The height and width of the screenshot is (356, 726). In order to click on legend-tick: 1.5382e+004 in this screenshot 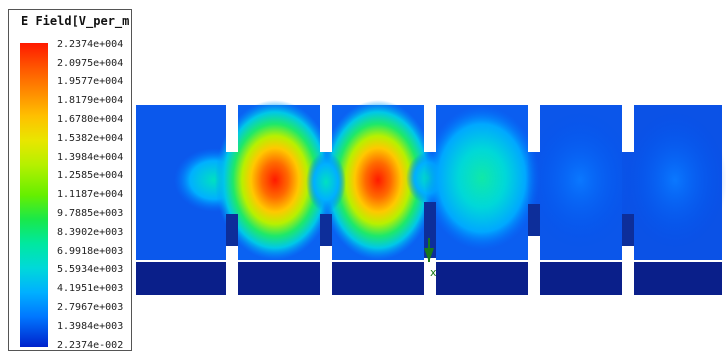, I will do `click(90, 138)`.